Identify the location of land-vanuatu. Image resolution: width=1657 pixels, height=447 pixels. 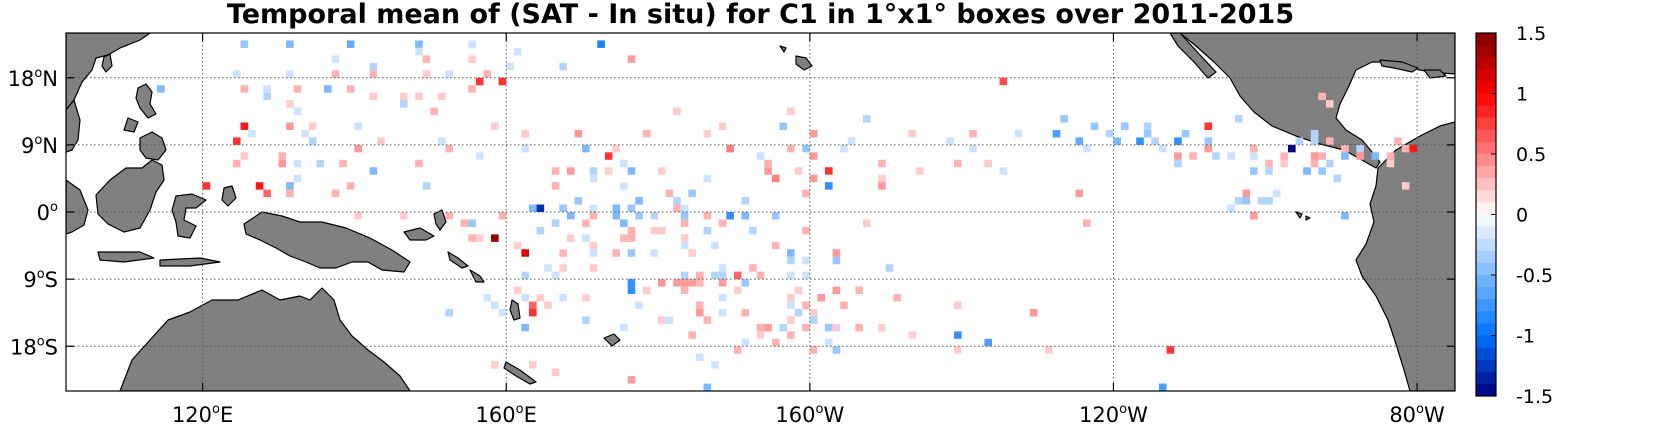
(515, 310).